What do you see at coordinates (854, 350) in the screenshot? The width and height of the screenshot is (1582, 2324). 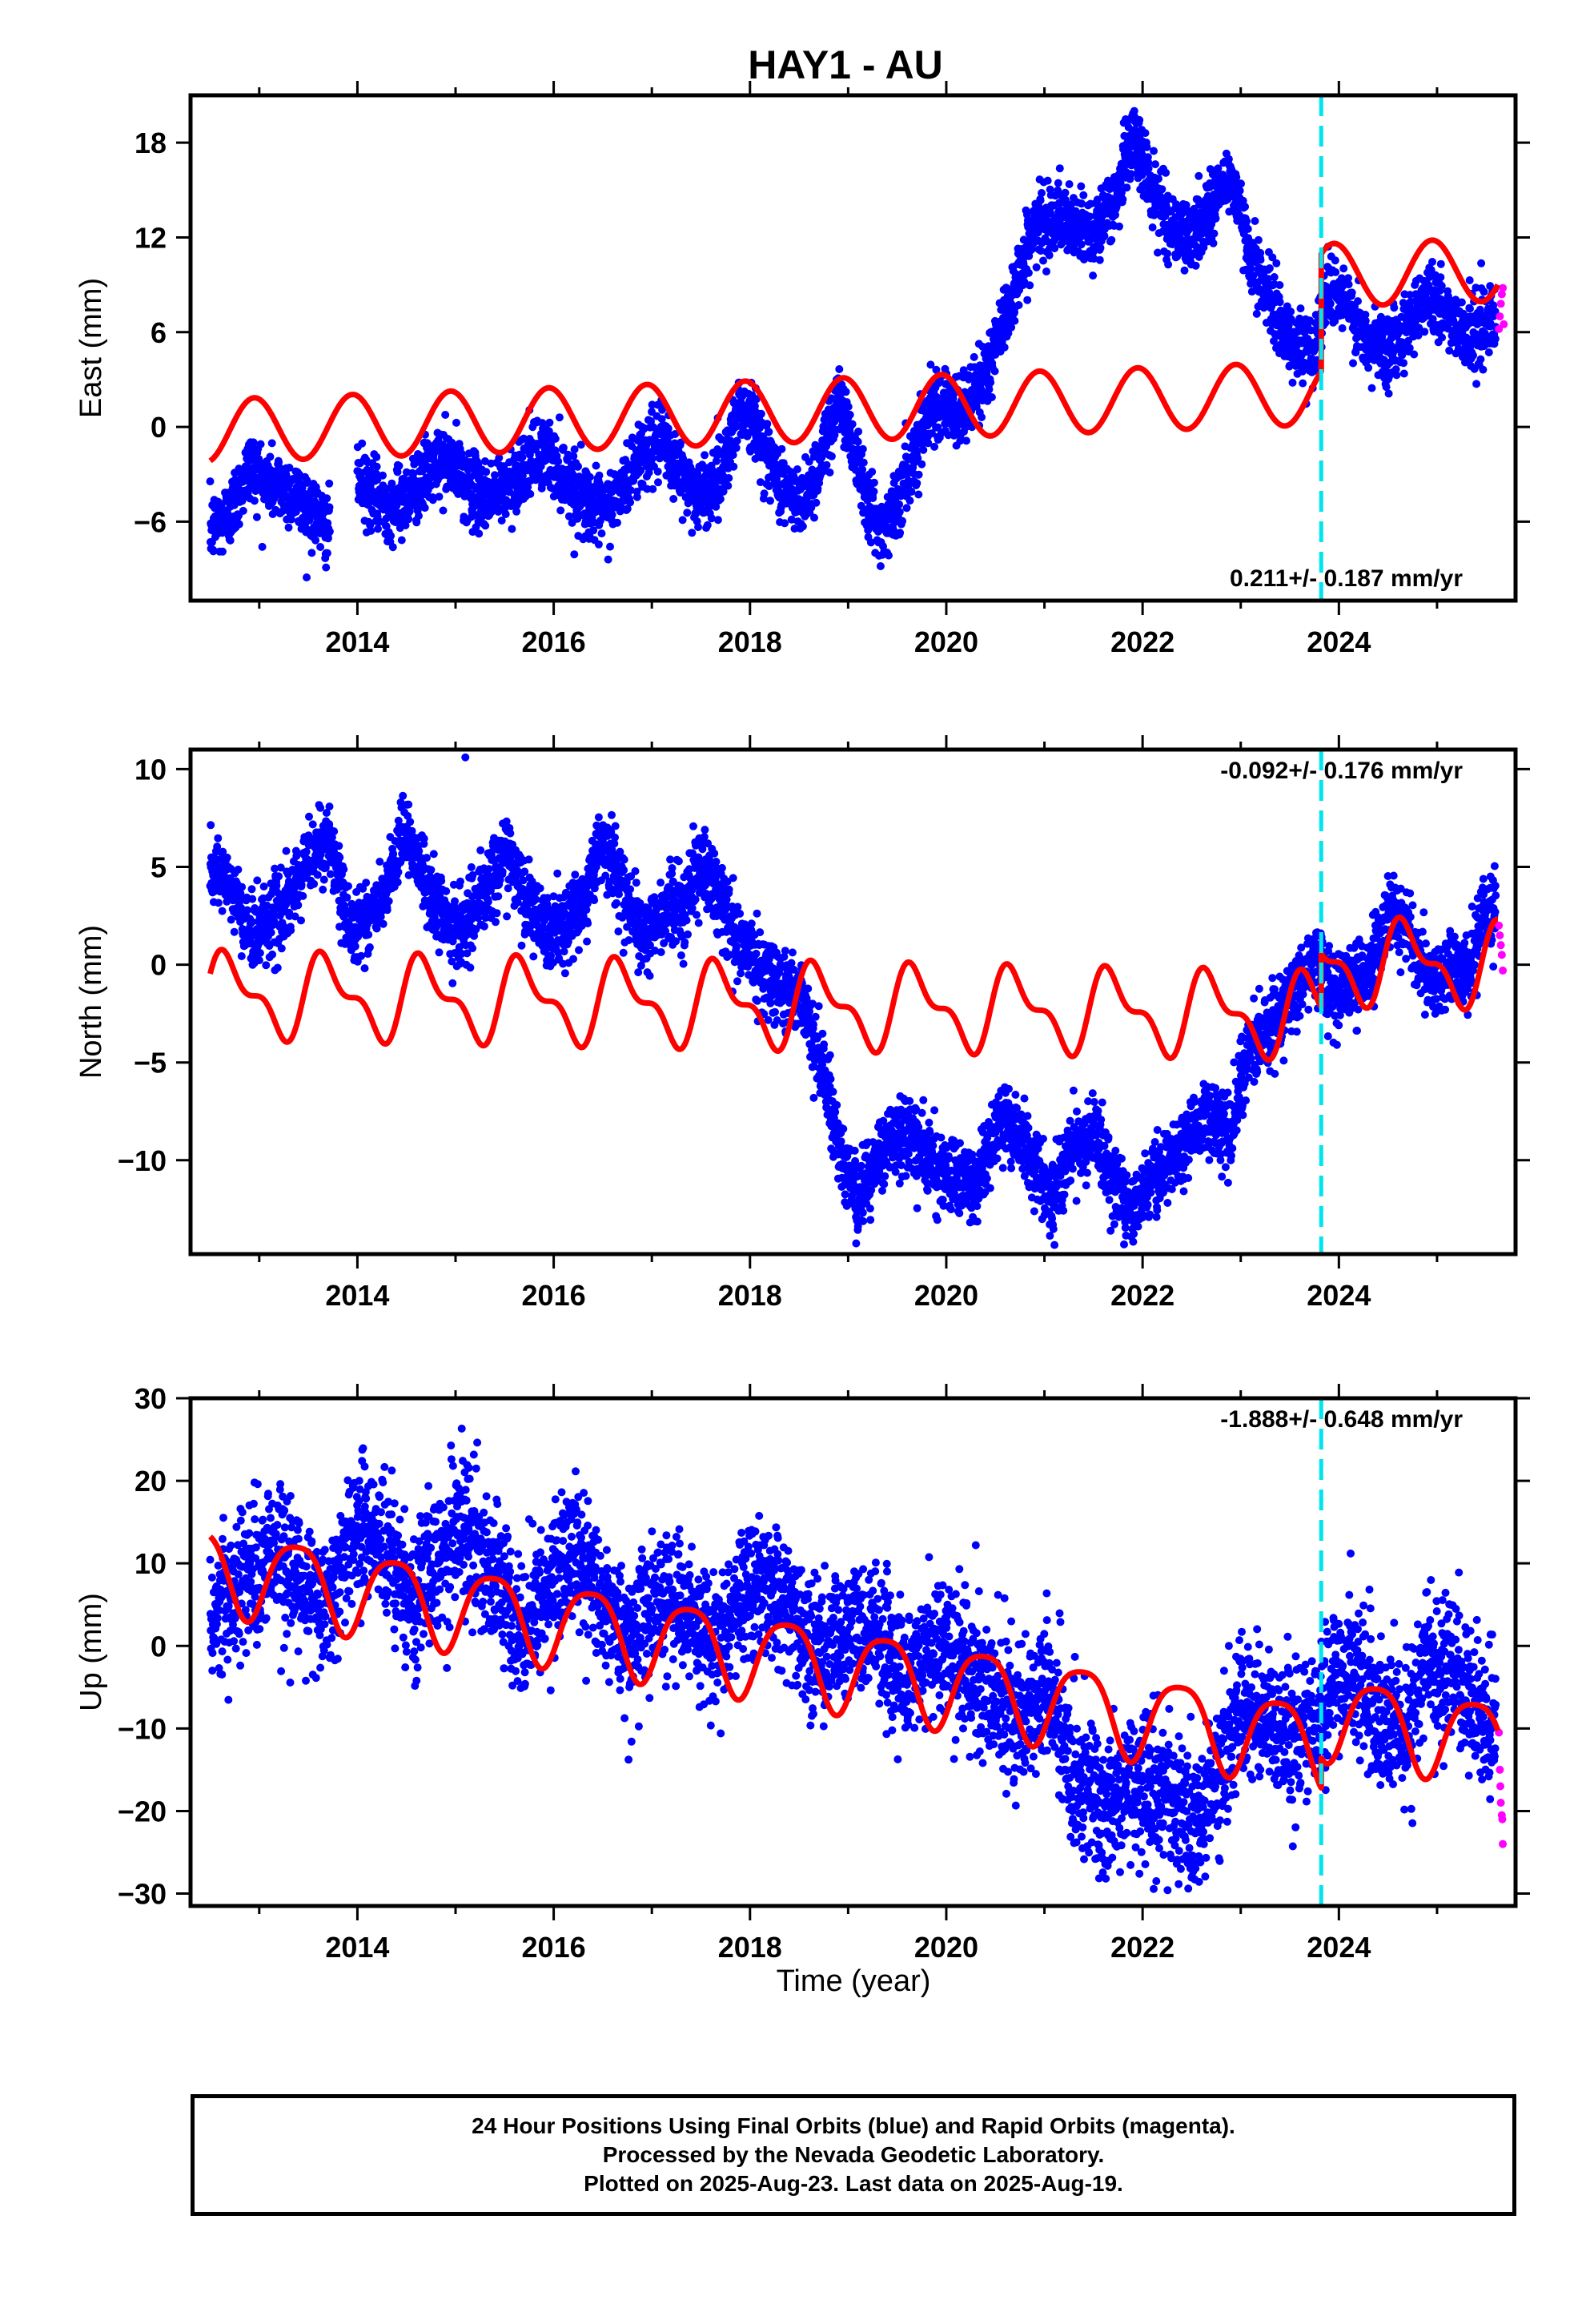 I see `east-model-fit-line` at bounding box center [854, 350].